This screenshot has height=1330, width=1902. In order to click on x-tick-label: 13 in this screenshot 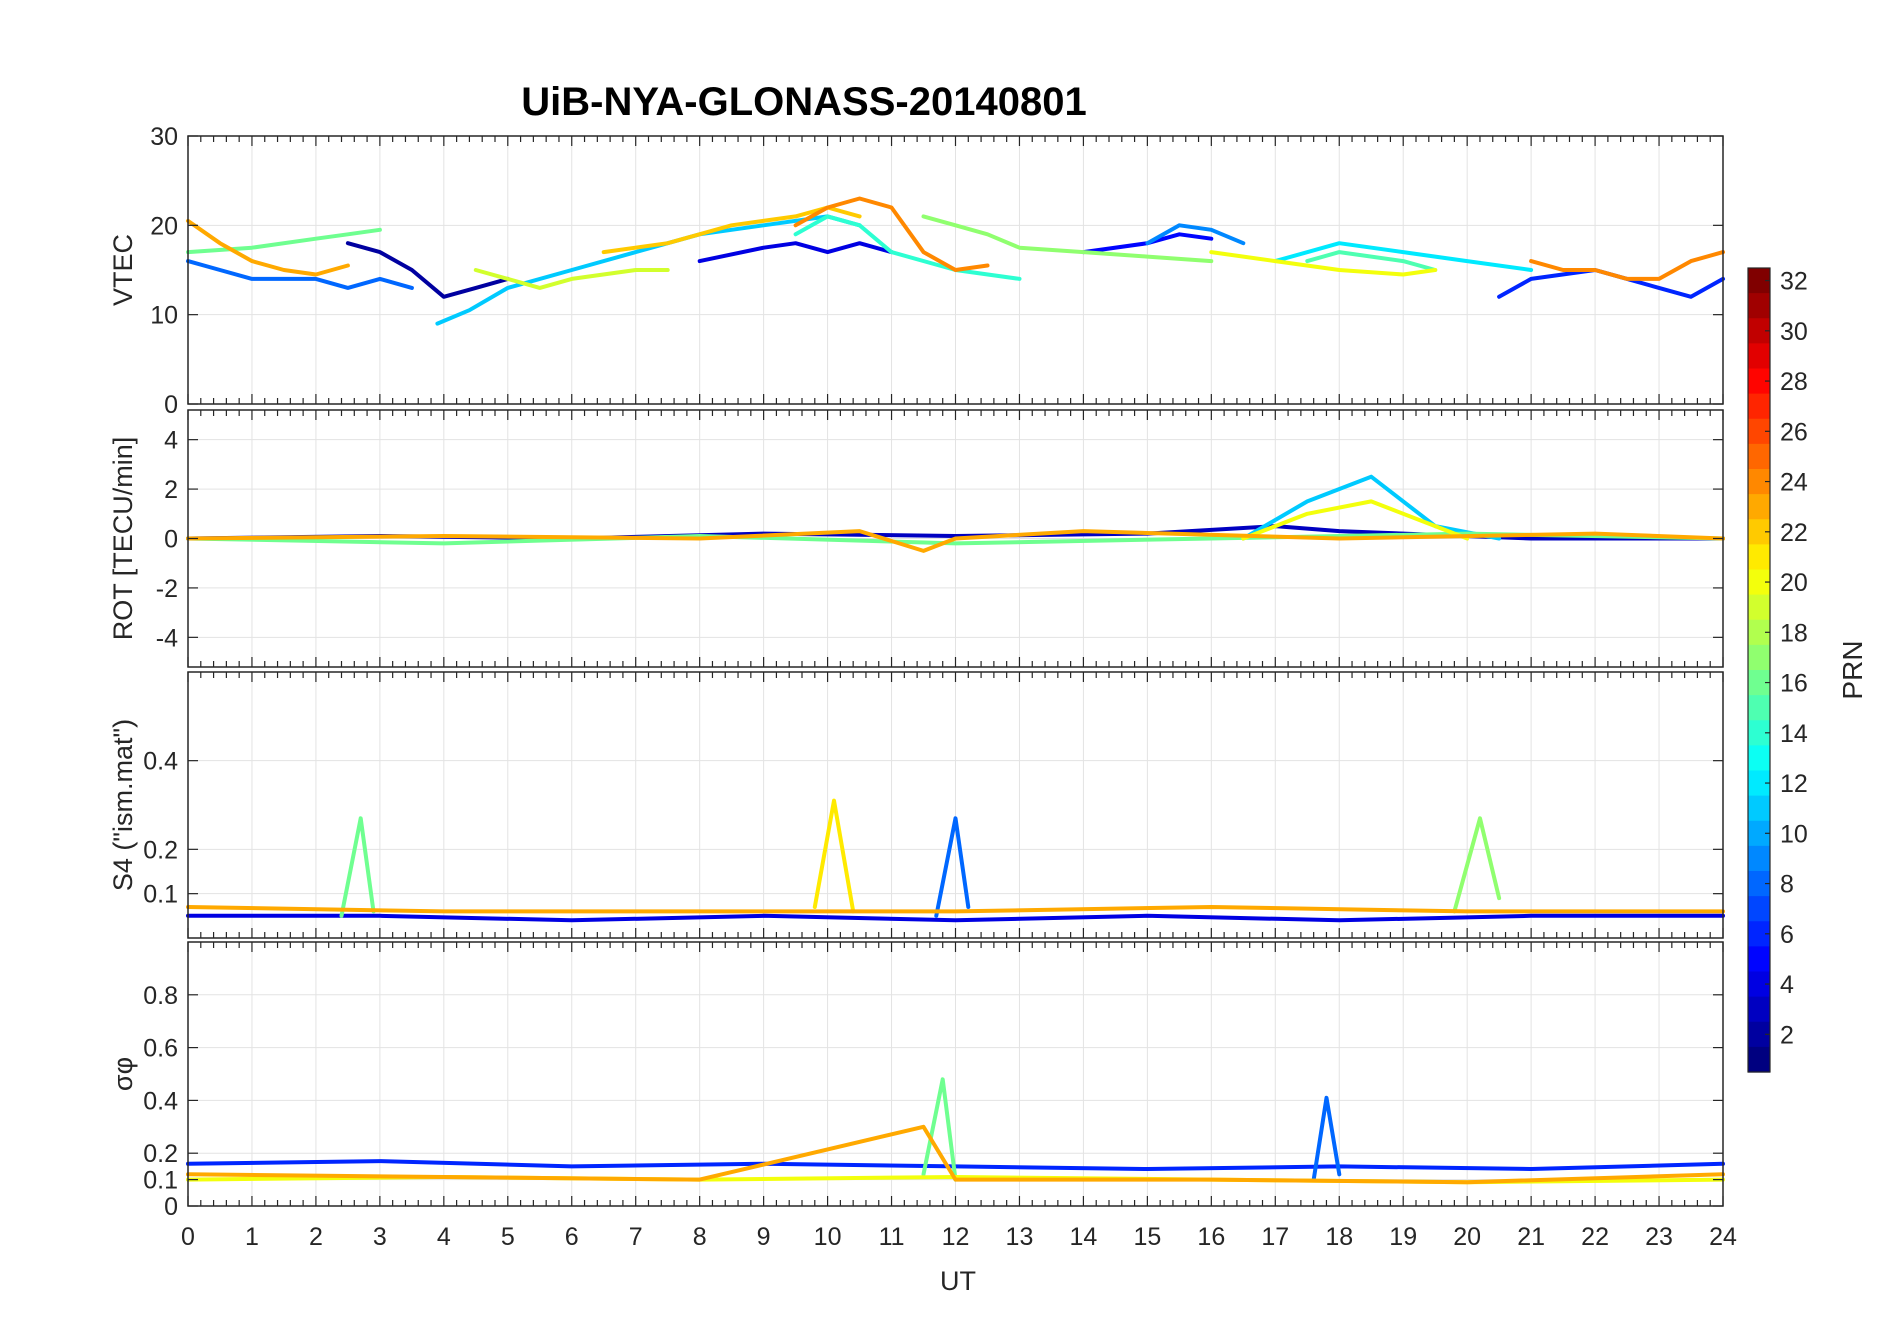, I will do `click(1020, 1237)`.